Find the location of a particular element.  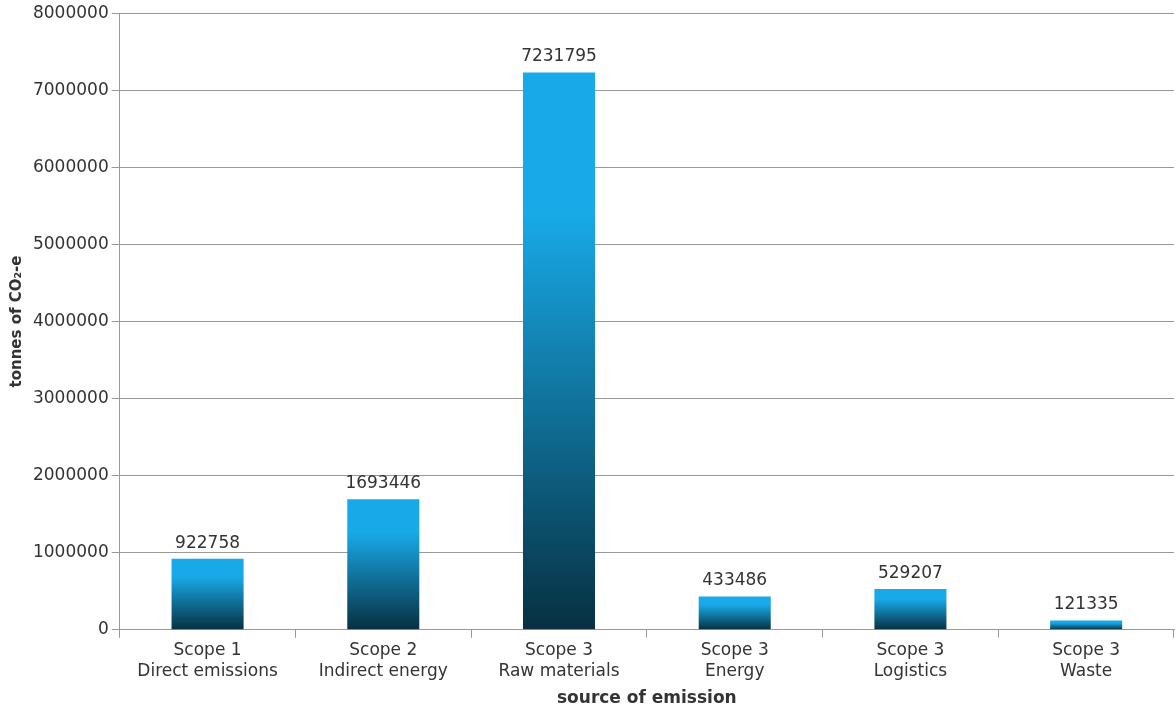

y-tick-label: 3000000 is located at coordinates (70, 397).